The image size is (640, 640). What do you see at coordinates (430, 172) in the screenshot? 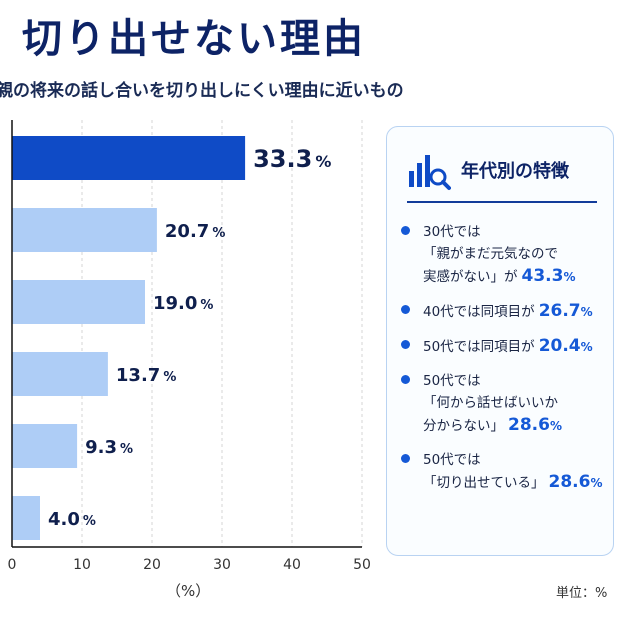
I see `bar-chart-magnifier-icon` at bounding box center [430, 172].